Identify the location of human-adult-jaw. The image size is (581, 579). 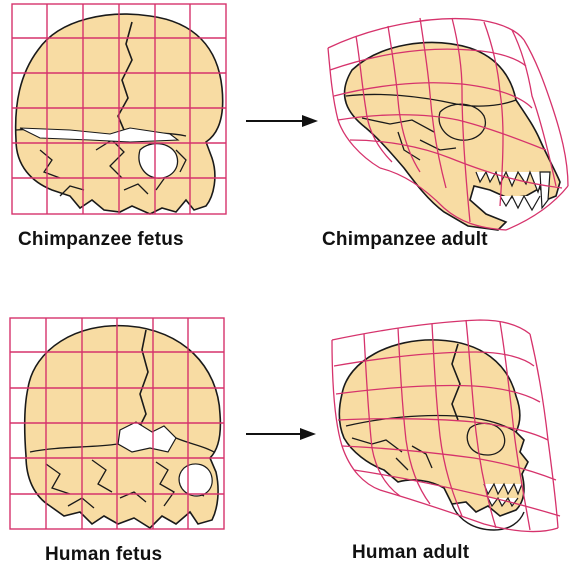
(488, 517).